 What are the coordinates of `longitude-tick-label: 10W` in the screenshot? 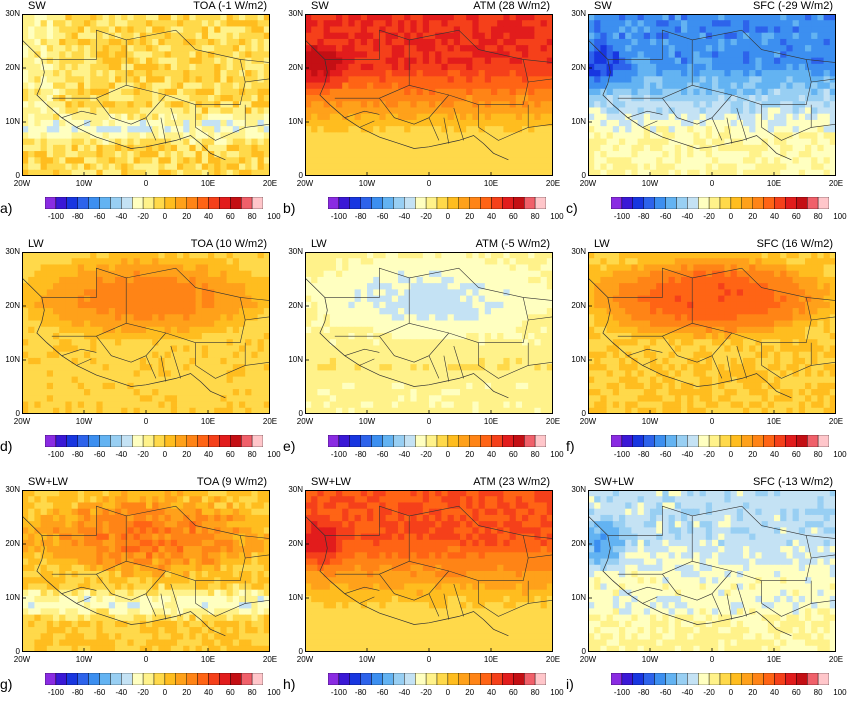 It's located at (84, 184).